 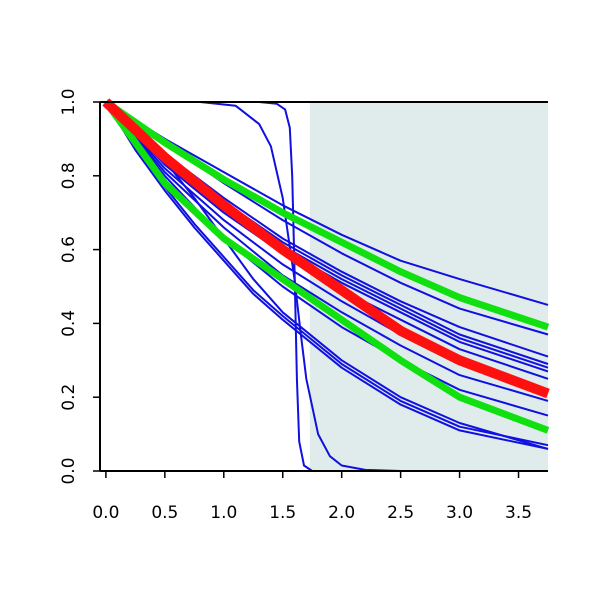 I want to click on x-tick-label: 2.5, so click(x=400, y=513).